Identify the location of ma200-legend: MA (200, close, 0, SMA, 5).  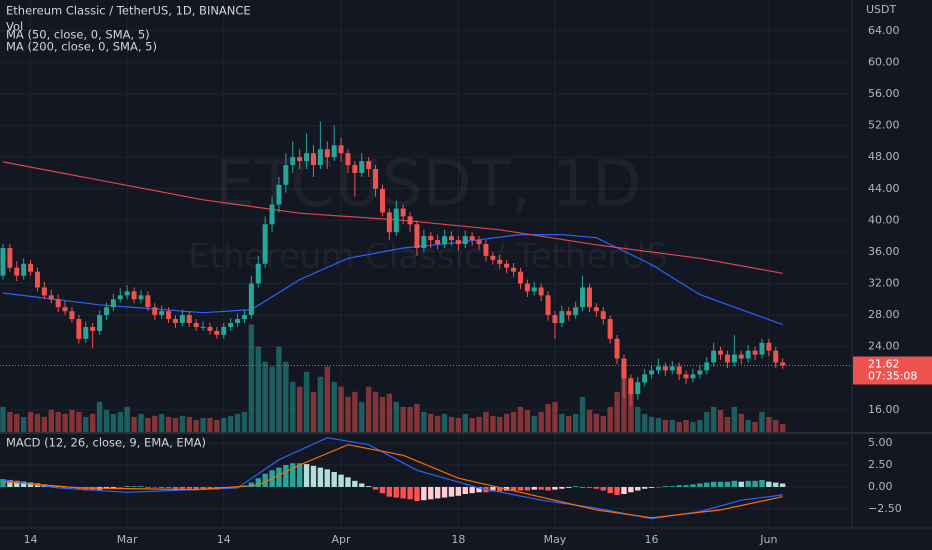
(81, 47).